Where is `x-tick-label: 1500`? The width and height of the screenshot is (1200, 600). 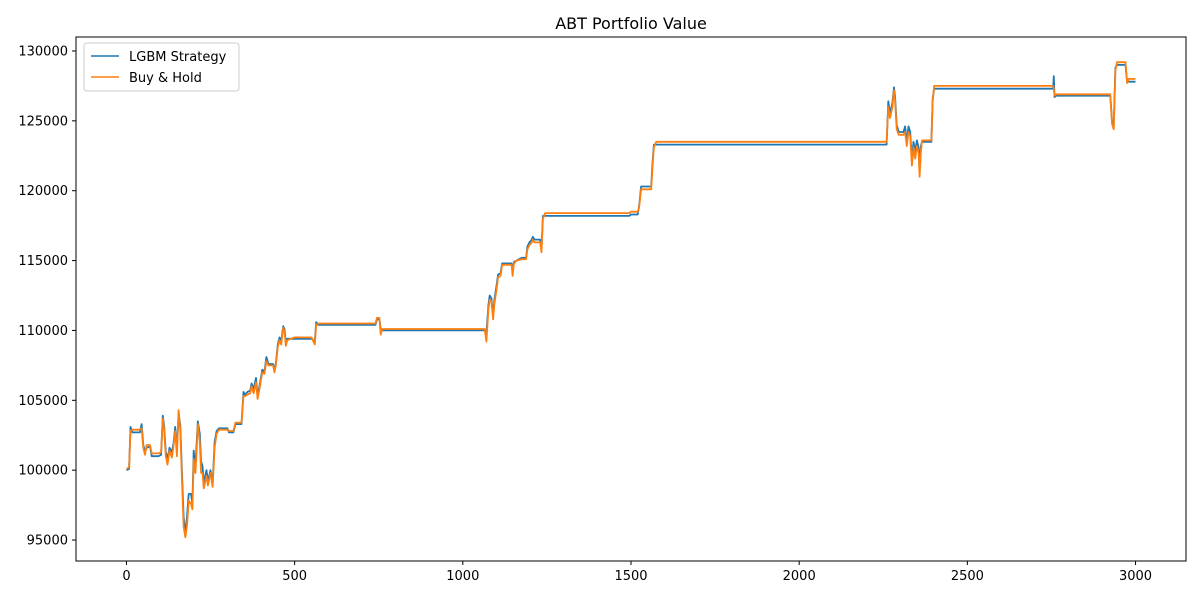 x-tick-label: 1500 is located at coordinates (630, 576).